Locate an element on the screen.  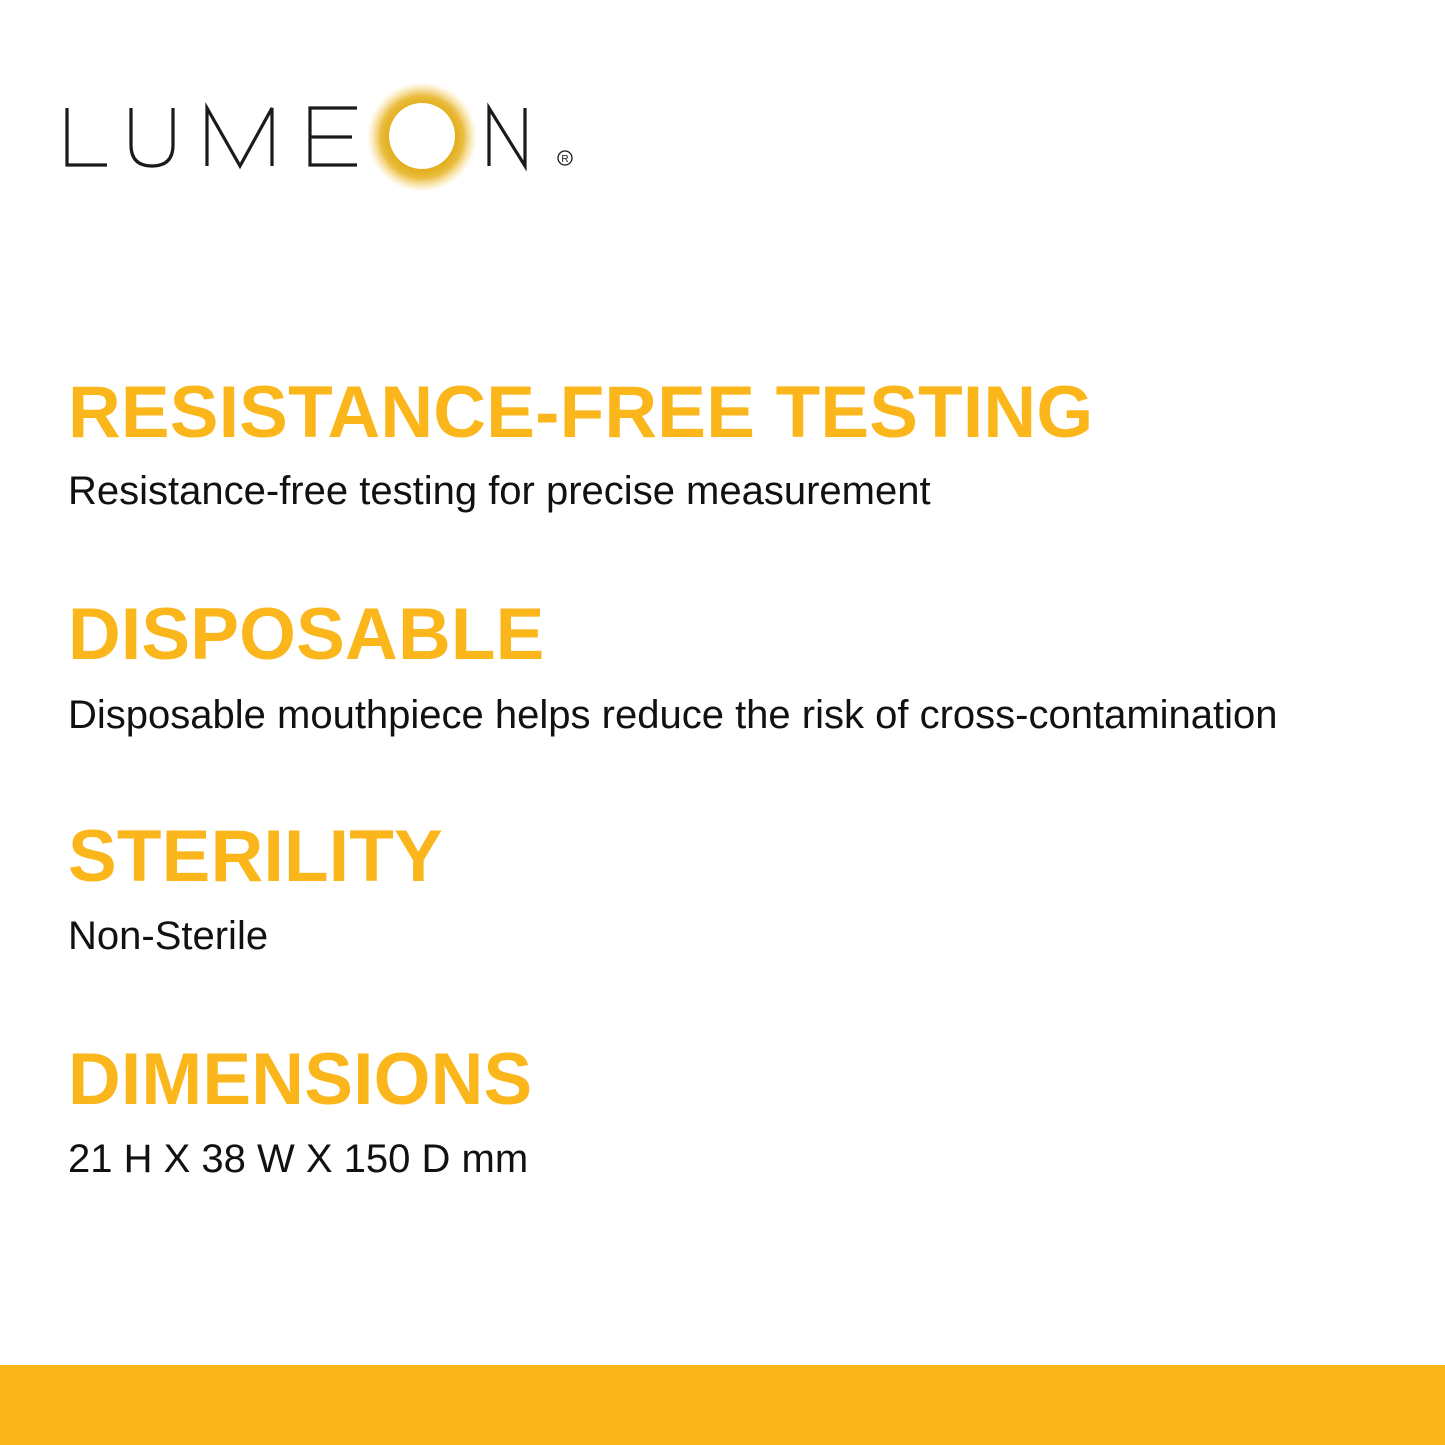
footer-accent-bar is located at coordinates (722, 1405).